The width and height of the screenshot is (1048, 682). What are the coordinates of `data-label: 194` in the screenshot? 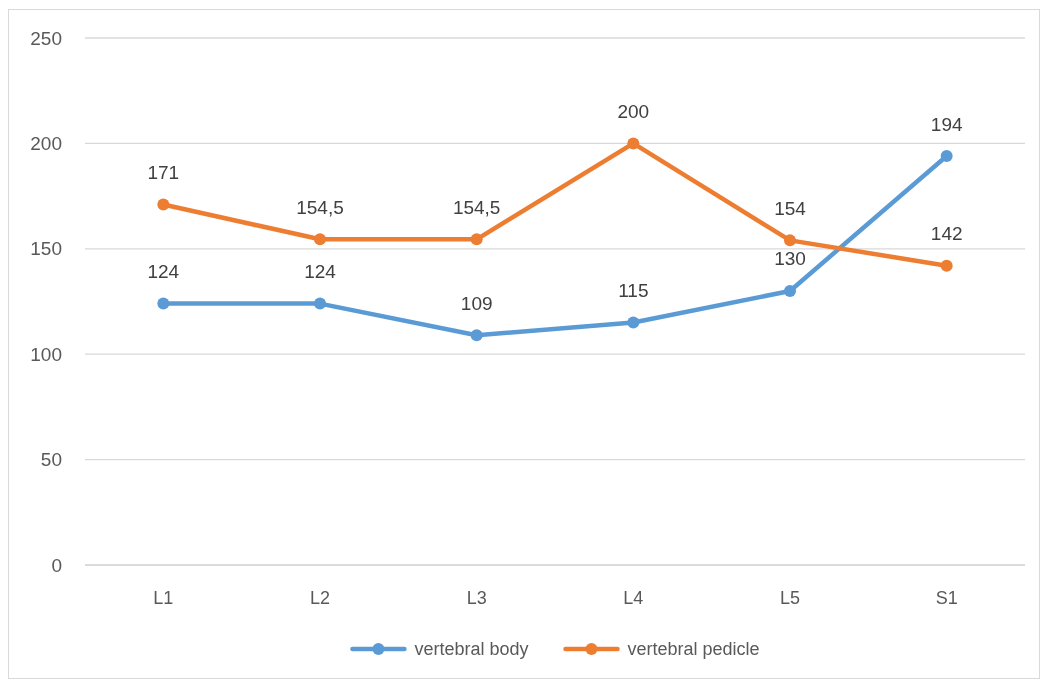 It's located at (946, 124).